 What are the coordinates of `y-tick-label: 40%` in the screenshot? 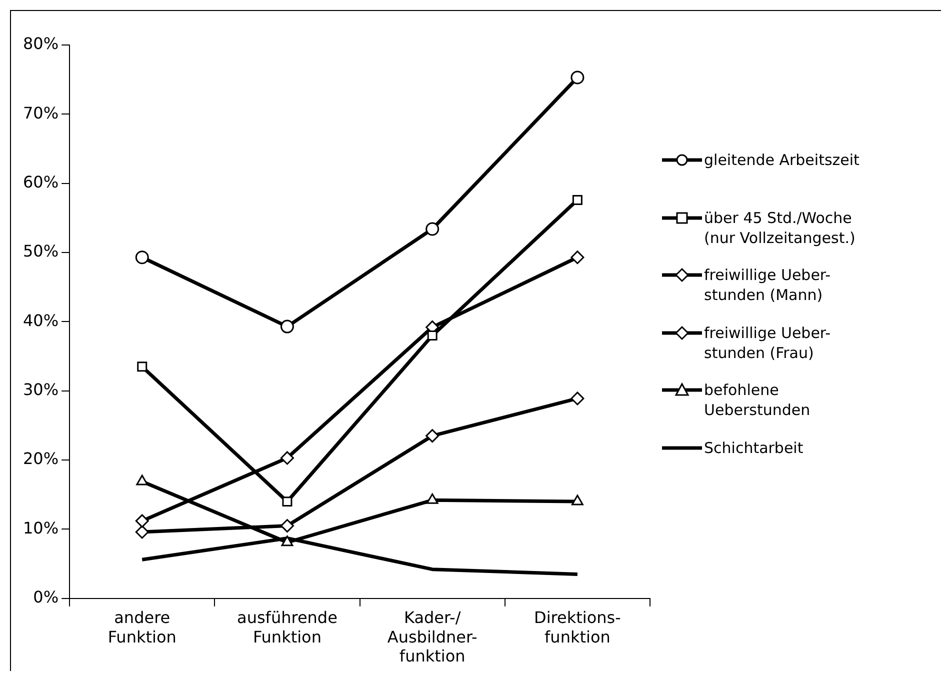 It's located at (41, 320).